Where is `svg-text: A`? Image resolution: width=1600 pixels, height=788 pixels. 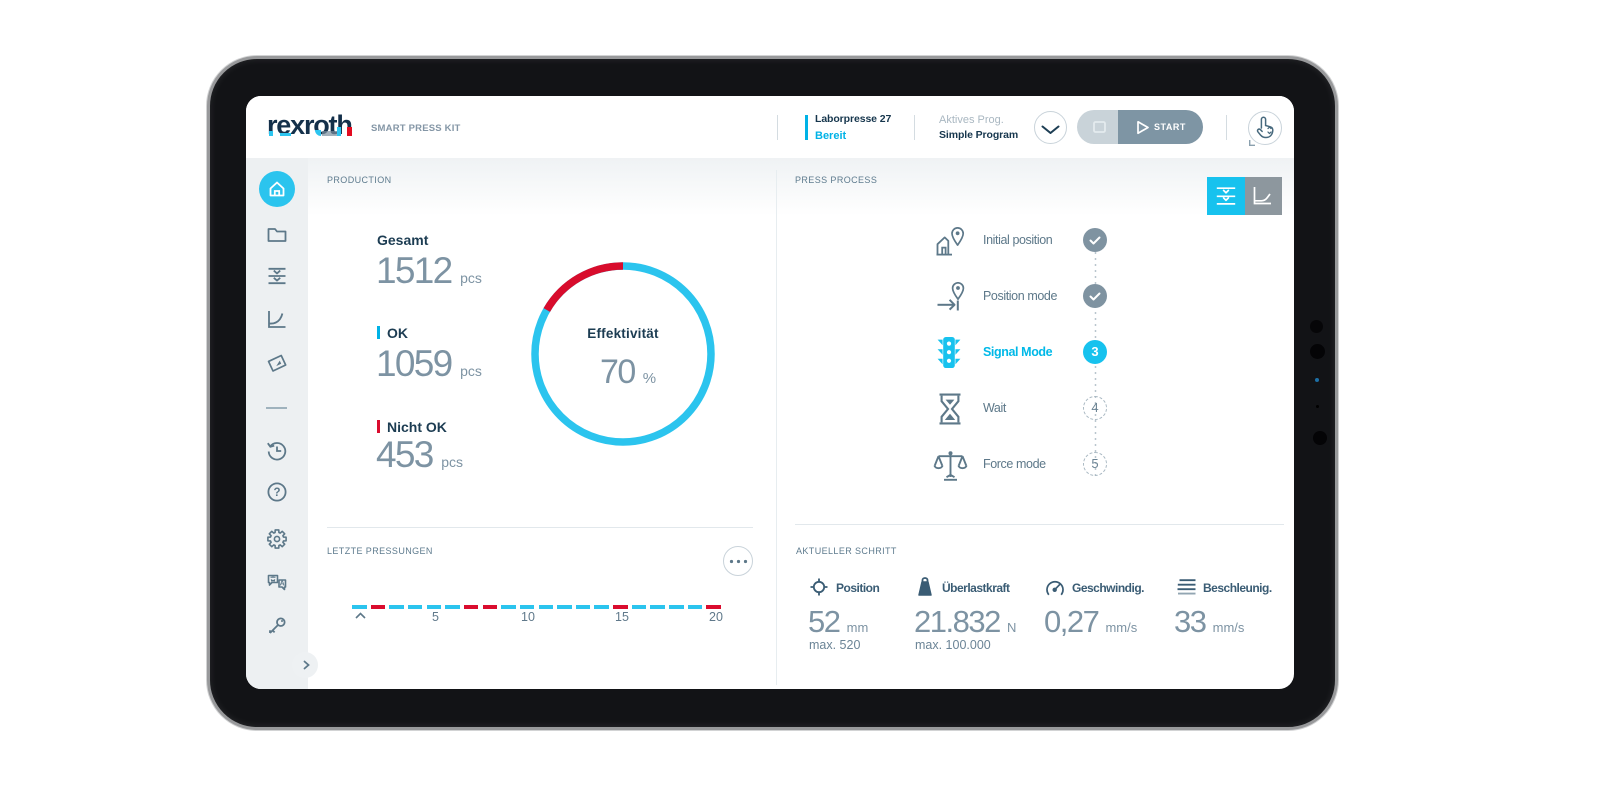
svg-text: A is located at coordinates (282, 584).